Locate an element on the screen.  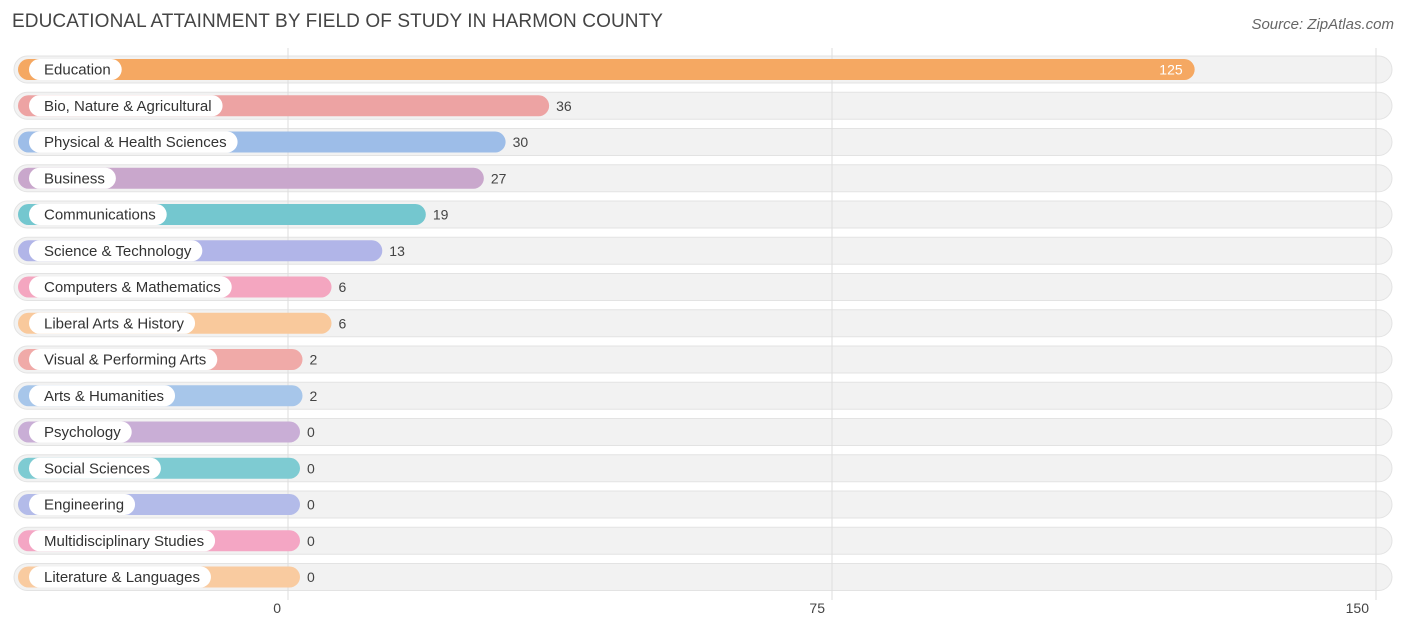
category-label: Arts & Humanities is located at coordinates (104, 396).